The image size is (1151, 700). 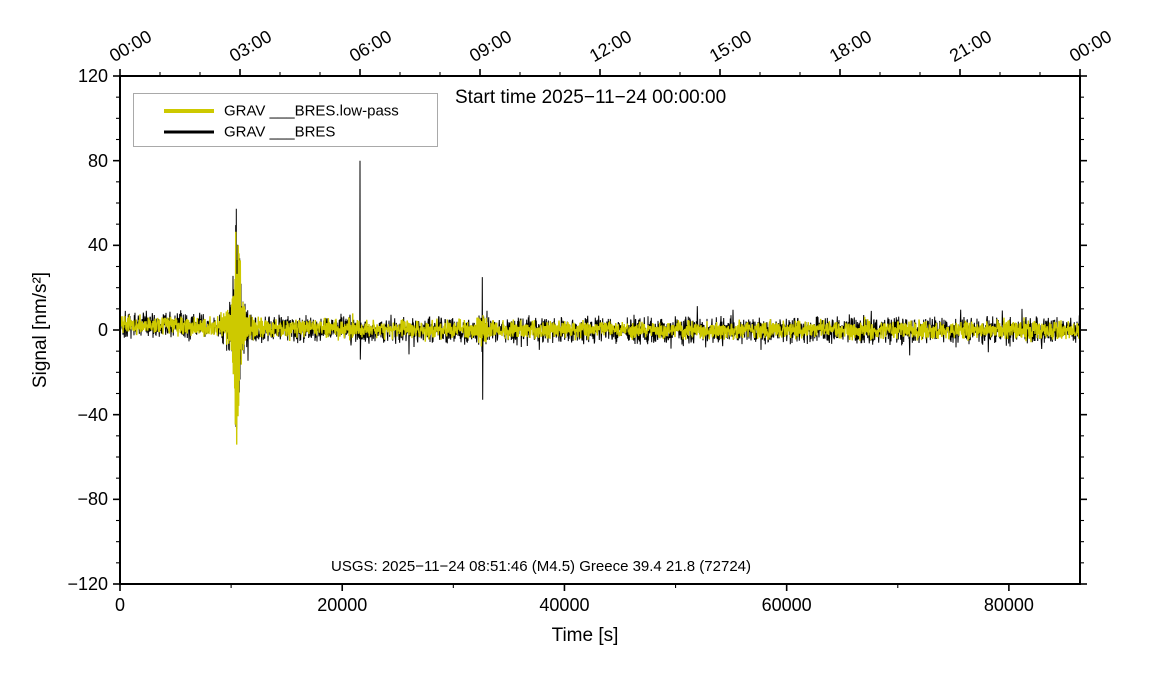 I want to click on x-tick-label: 60000, so click(x=786, y=605).